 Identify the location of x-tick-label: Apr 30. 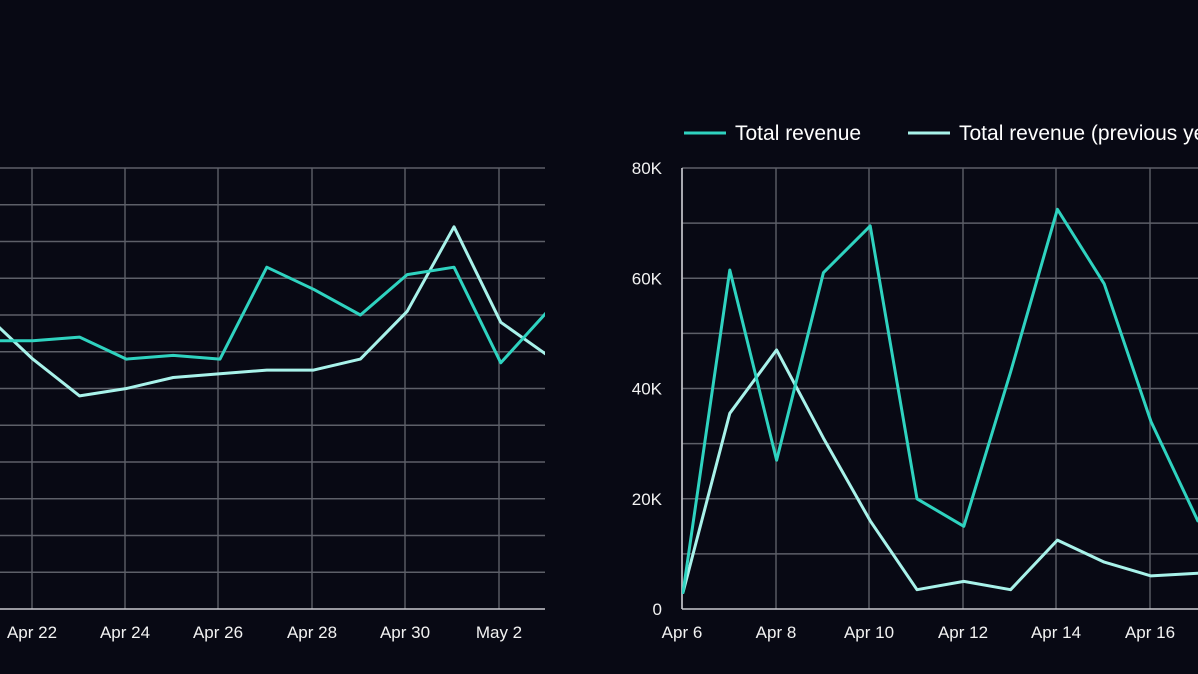
(405, 632).